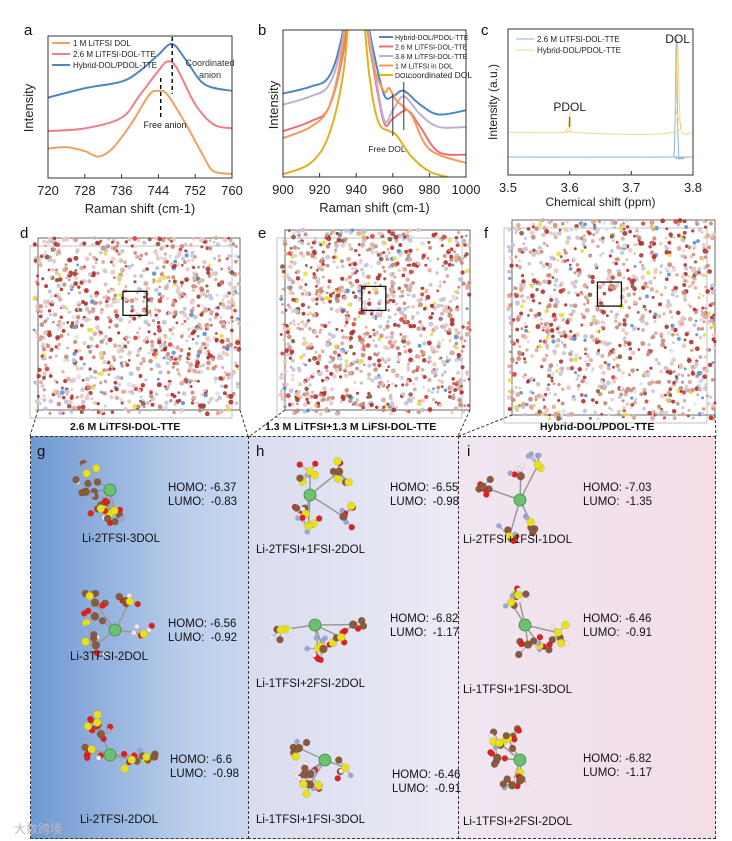 The width and height of the screenshot is (732, 841). Describe the element at coordinates (610, 321) in the screenshot. I see `md-box-f` at that location.